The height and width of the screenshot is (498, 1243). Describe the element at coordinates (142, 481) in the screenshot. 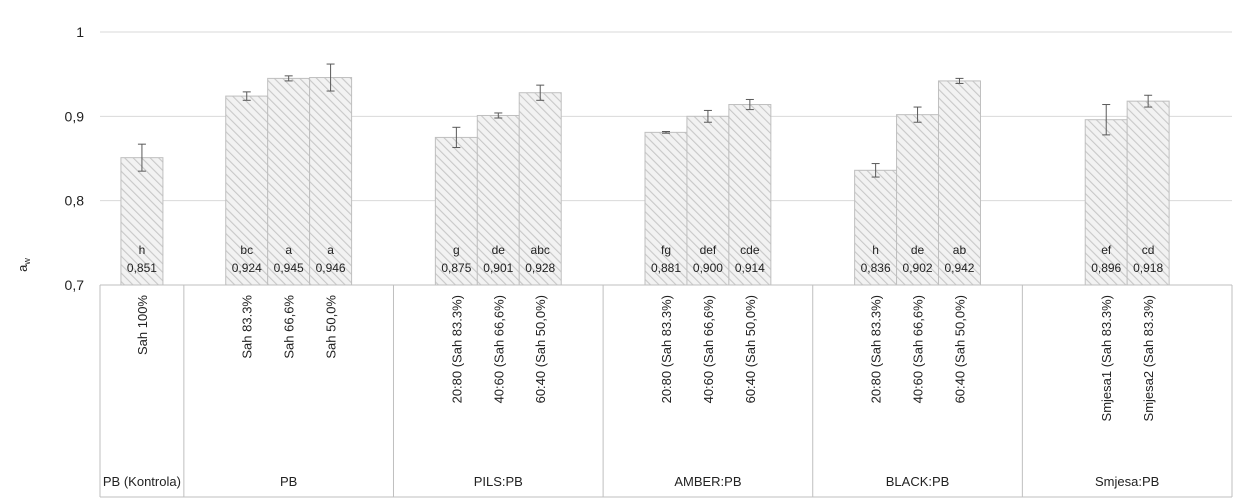

I see `group-label: PB (Kontrola)` at that location.